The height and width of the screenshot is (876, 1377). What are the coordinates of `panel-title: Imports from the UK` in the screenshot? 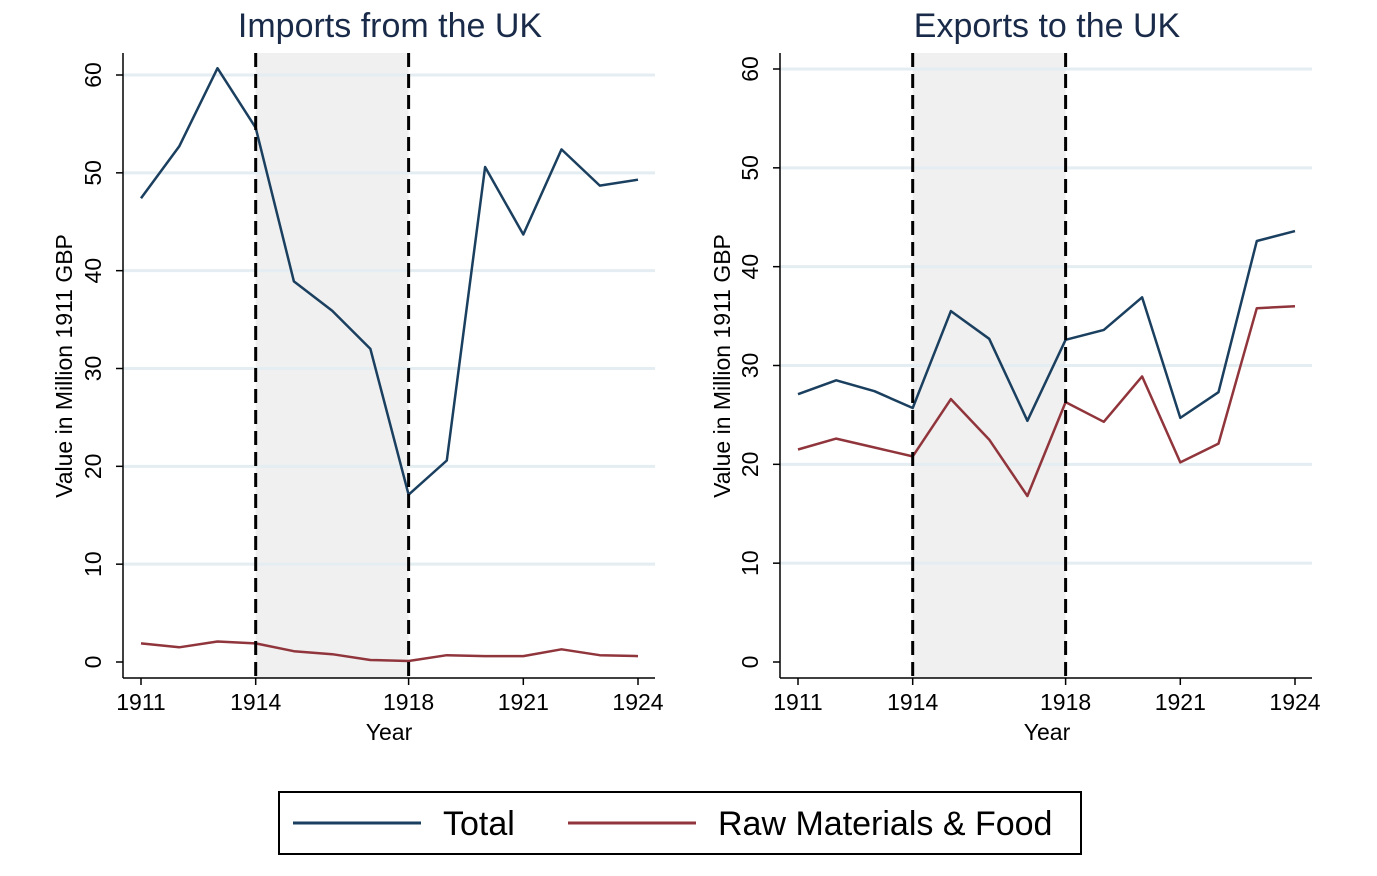 It's located at (390, 26).